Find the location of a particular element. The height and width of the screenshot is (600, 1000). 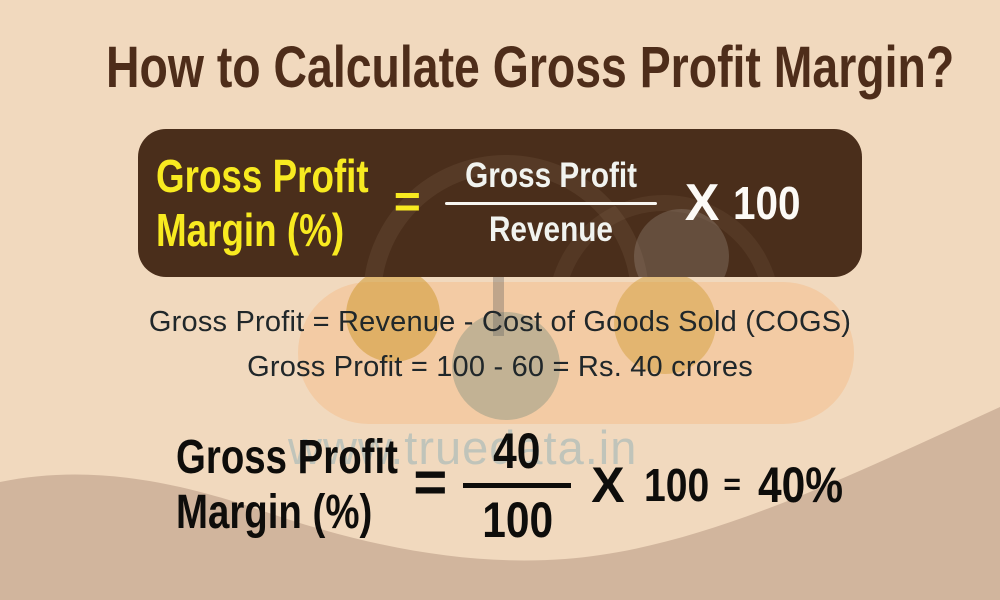

example-lhs-line1: Gross Profit is located at coordinates (287, 457).